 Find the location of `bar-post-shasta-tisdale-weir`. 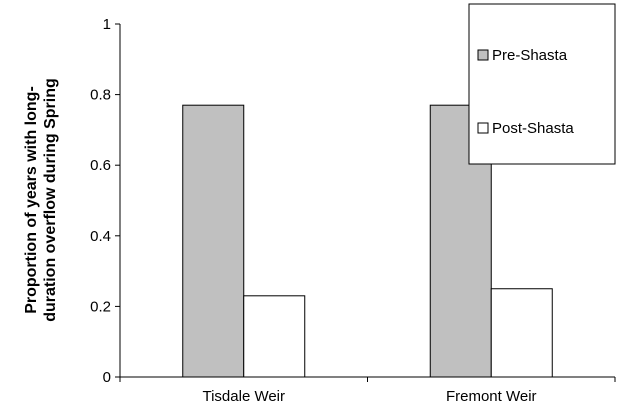

bar-post-shasta-tisdale-weir is located at coordinates (274, 336).